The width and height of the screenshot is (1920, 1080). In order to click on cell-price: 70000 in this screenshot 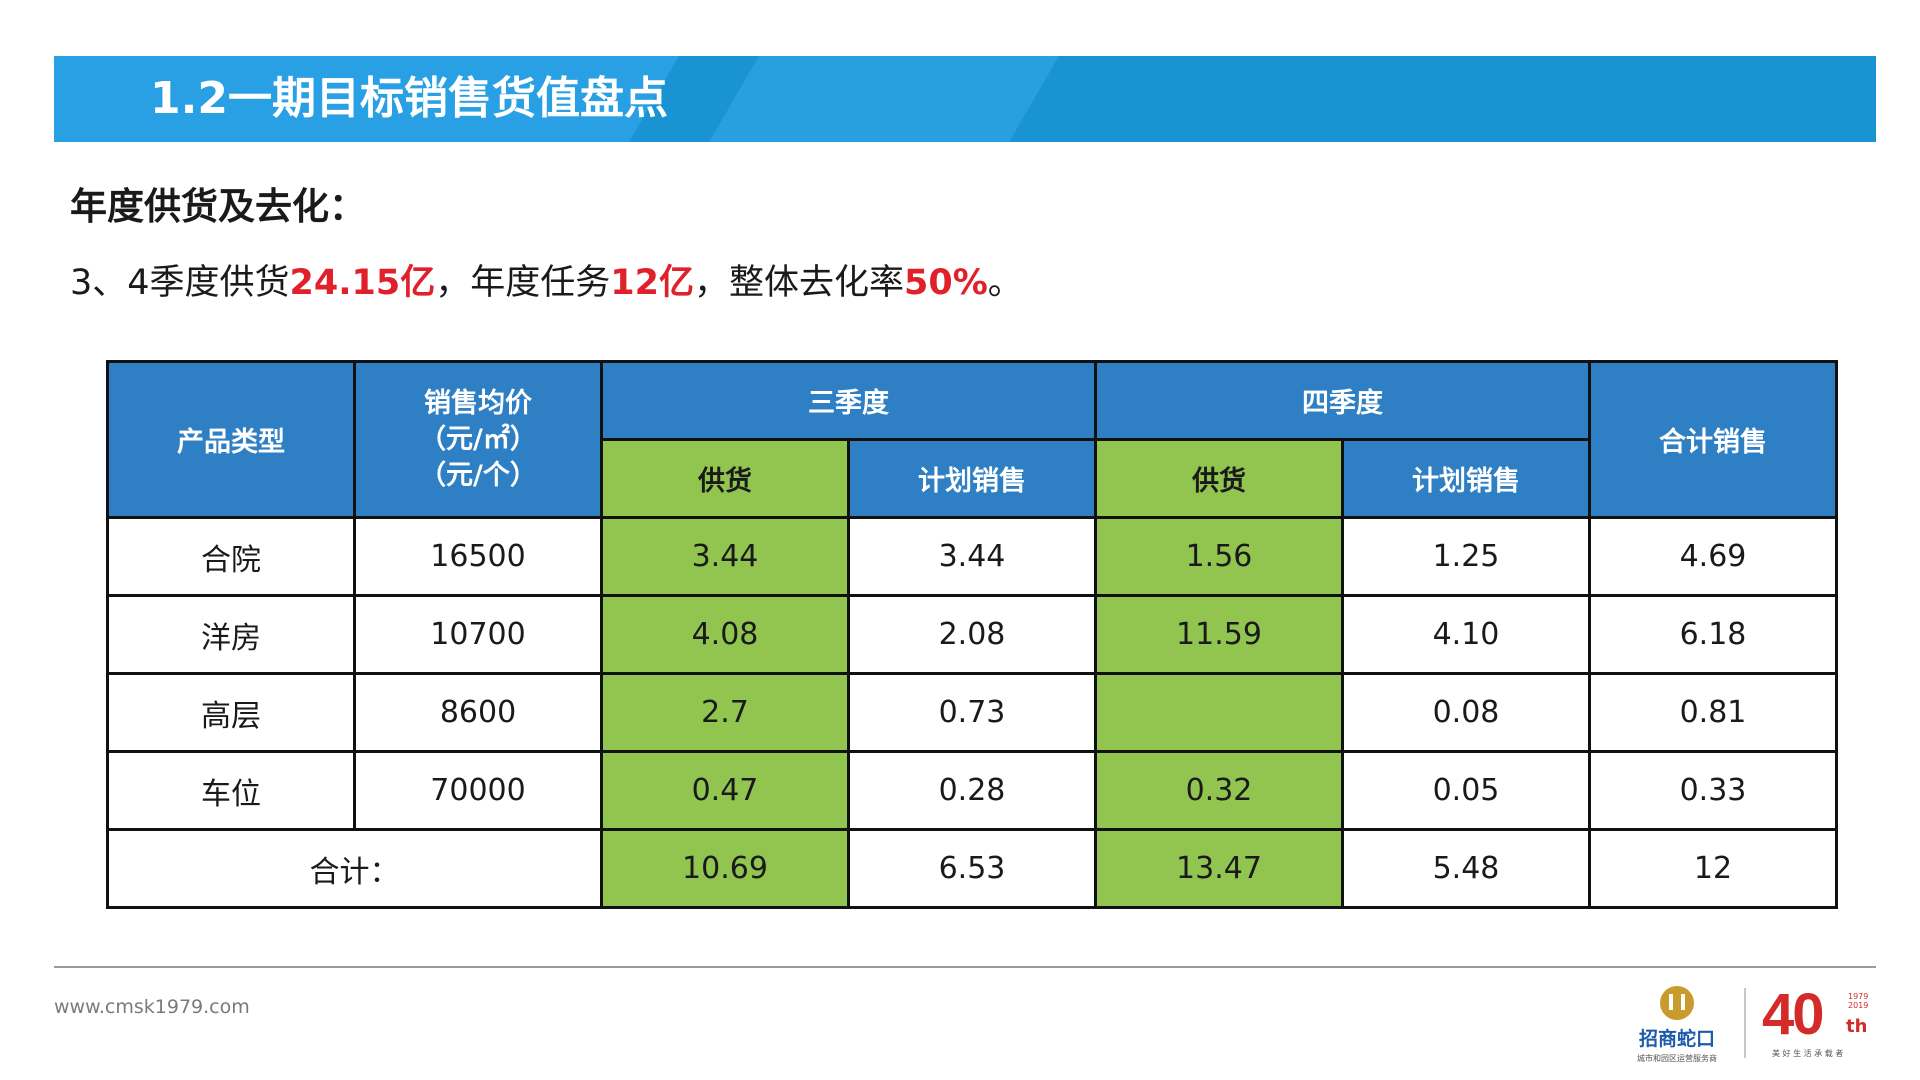, I will do `click(478, 790)`.